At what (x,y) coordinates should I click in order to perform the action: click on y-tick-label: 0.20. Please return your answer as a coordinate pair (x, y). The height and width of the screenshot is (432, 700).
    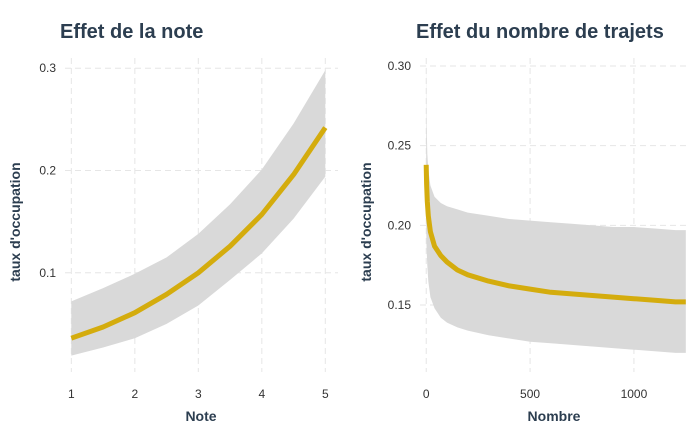
    Looking at the image, I should click on (400, 225).